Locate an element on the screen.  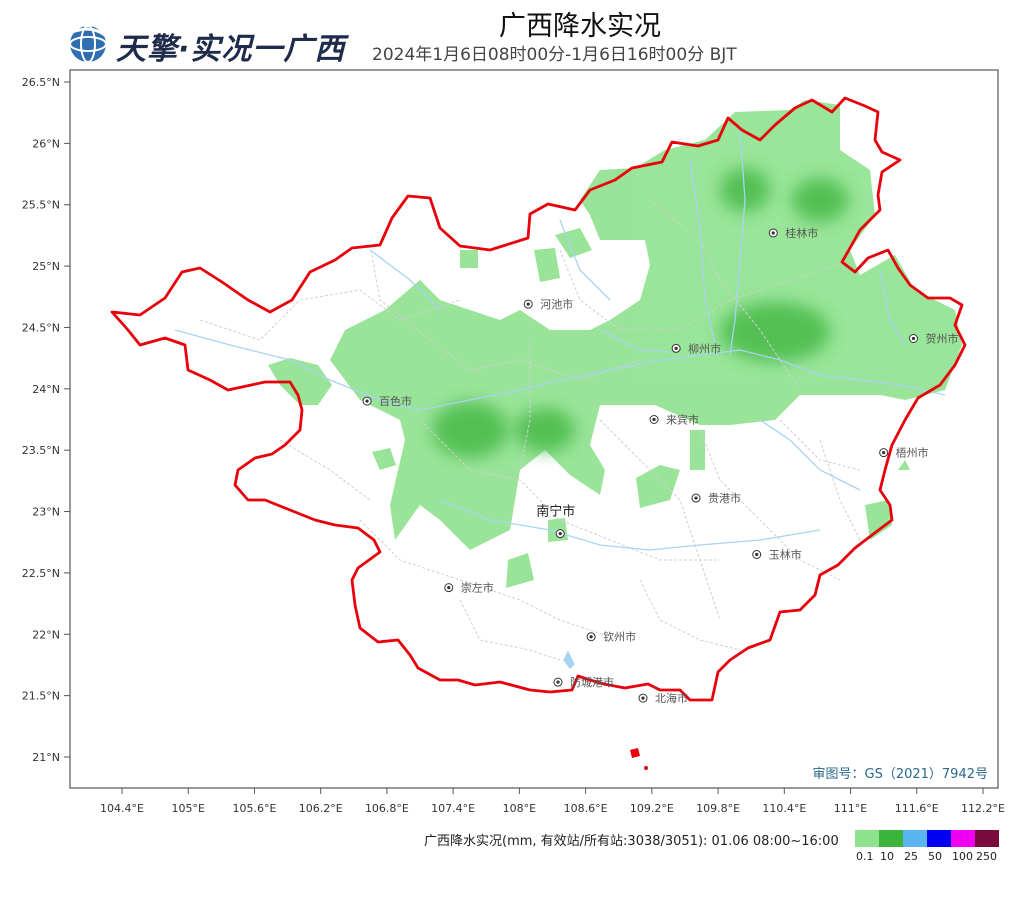
city-label: 防城港市 is located at coordinates (592, 682).